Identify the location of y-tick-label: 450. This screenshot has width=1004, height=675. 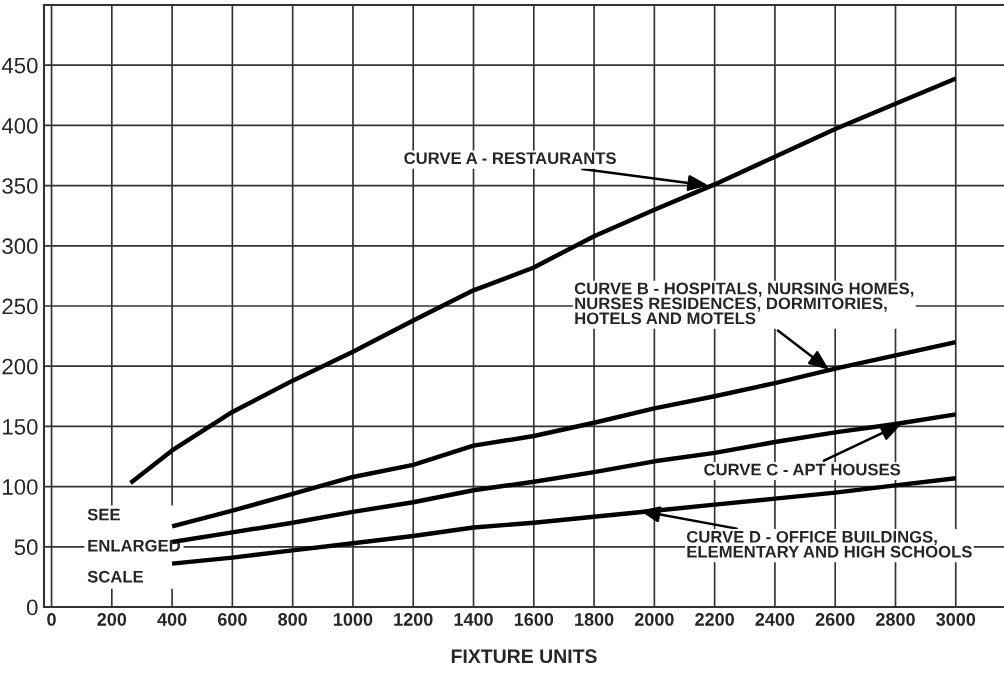
(19, 65).